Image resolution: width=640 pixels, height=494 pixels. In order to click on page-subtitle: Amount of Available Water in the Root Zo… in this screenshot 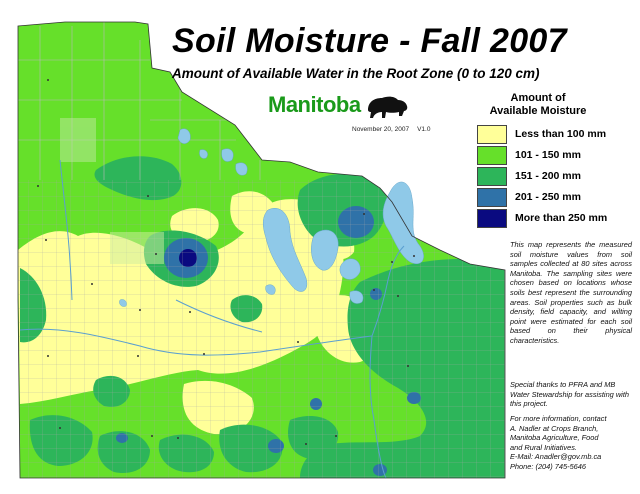, I will do `click(356, 73)`.